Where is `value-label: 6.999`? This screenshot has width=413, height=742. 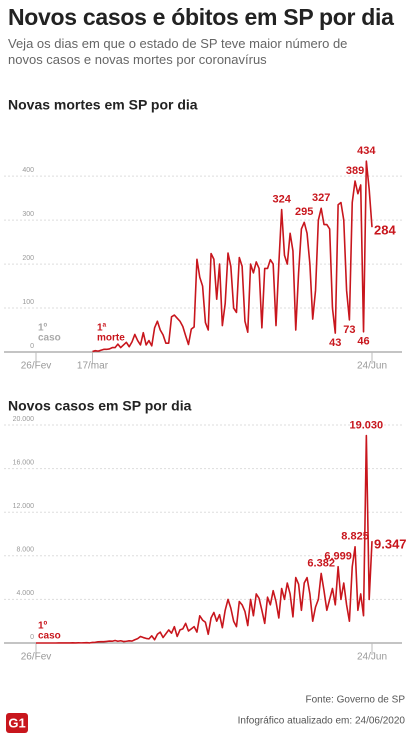 value-label: 6.999 is located at coordinates (338, 557).